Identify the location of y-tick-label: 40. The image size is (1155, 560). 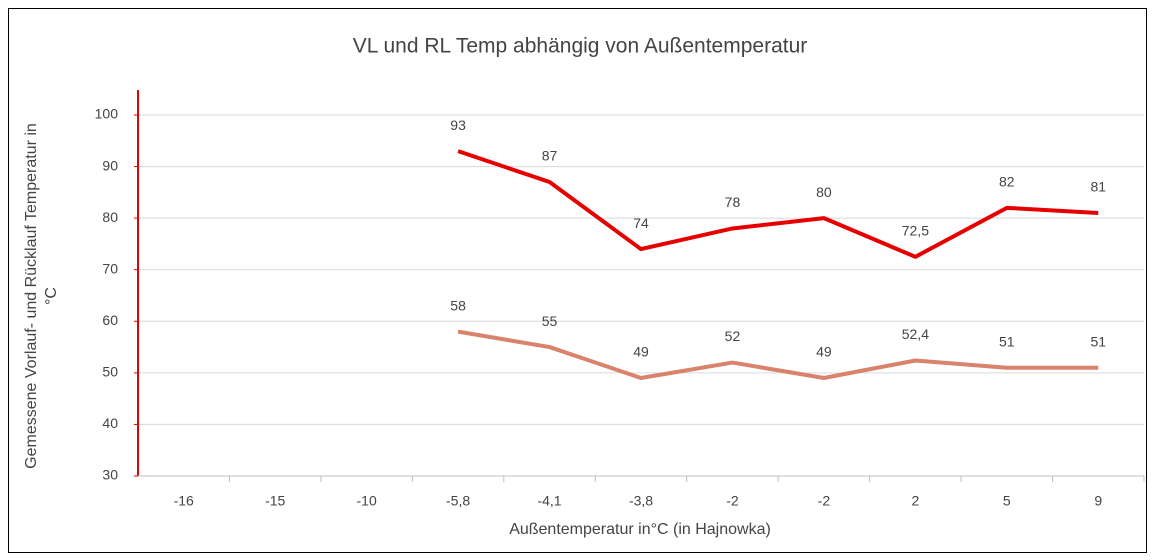
(110, 423).